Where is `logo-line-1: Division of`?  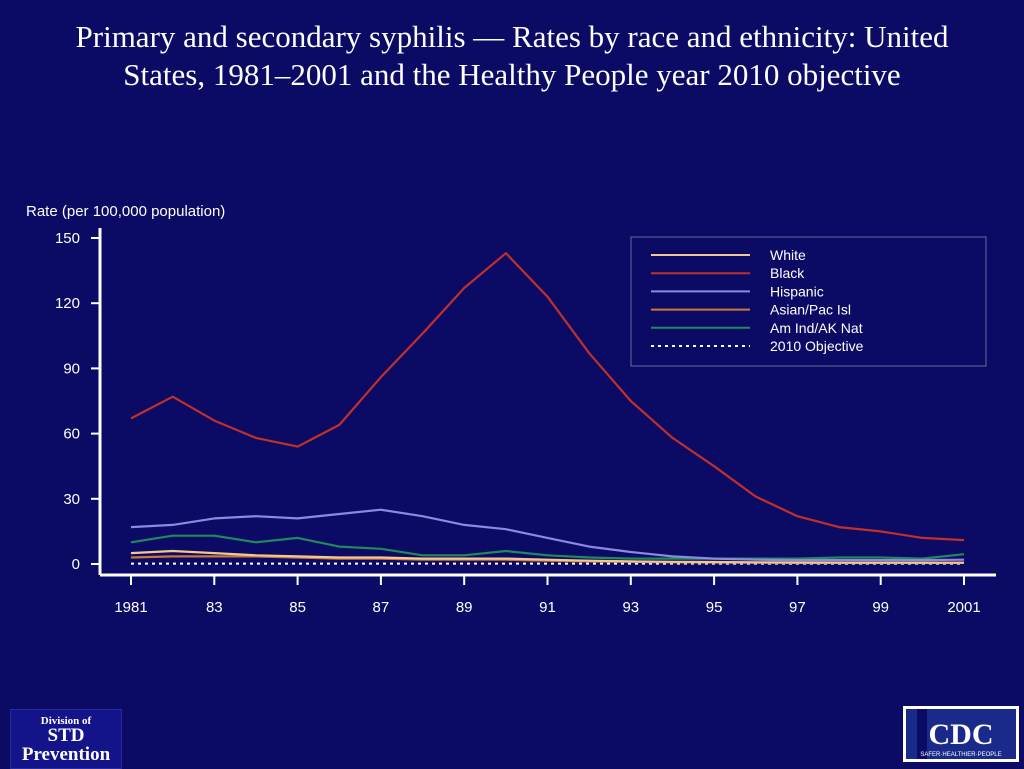
logo-line-1: Division of is located at coordinates (66, 721).